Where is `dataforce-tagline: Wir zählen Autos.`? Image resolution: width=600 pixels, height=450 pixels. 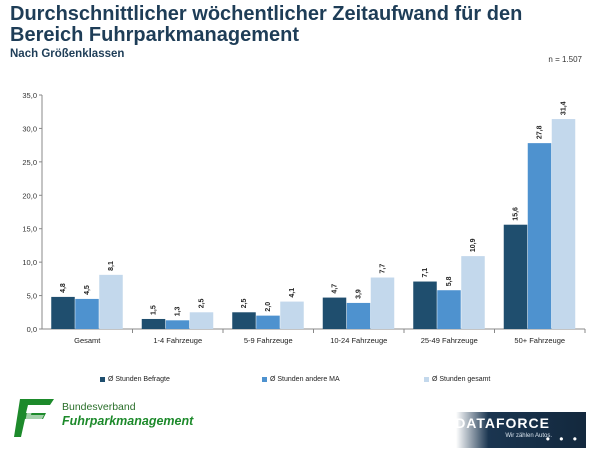
dataforce-tagline: Wir zählen Autos. is located at coordinates (528, 436).